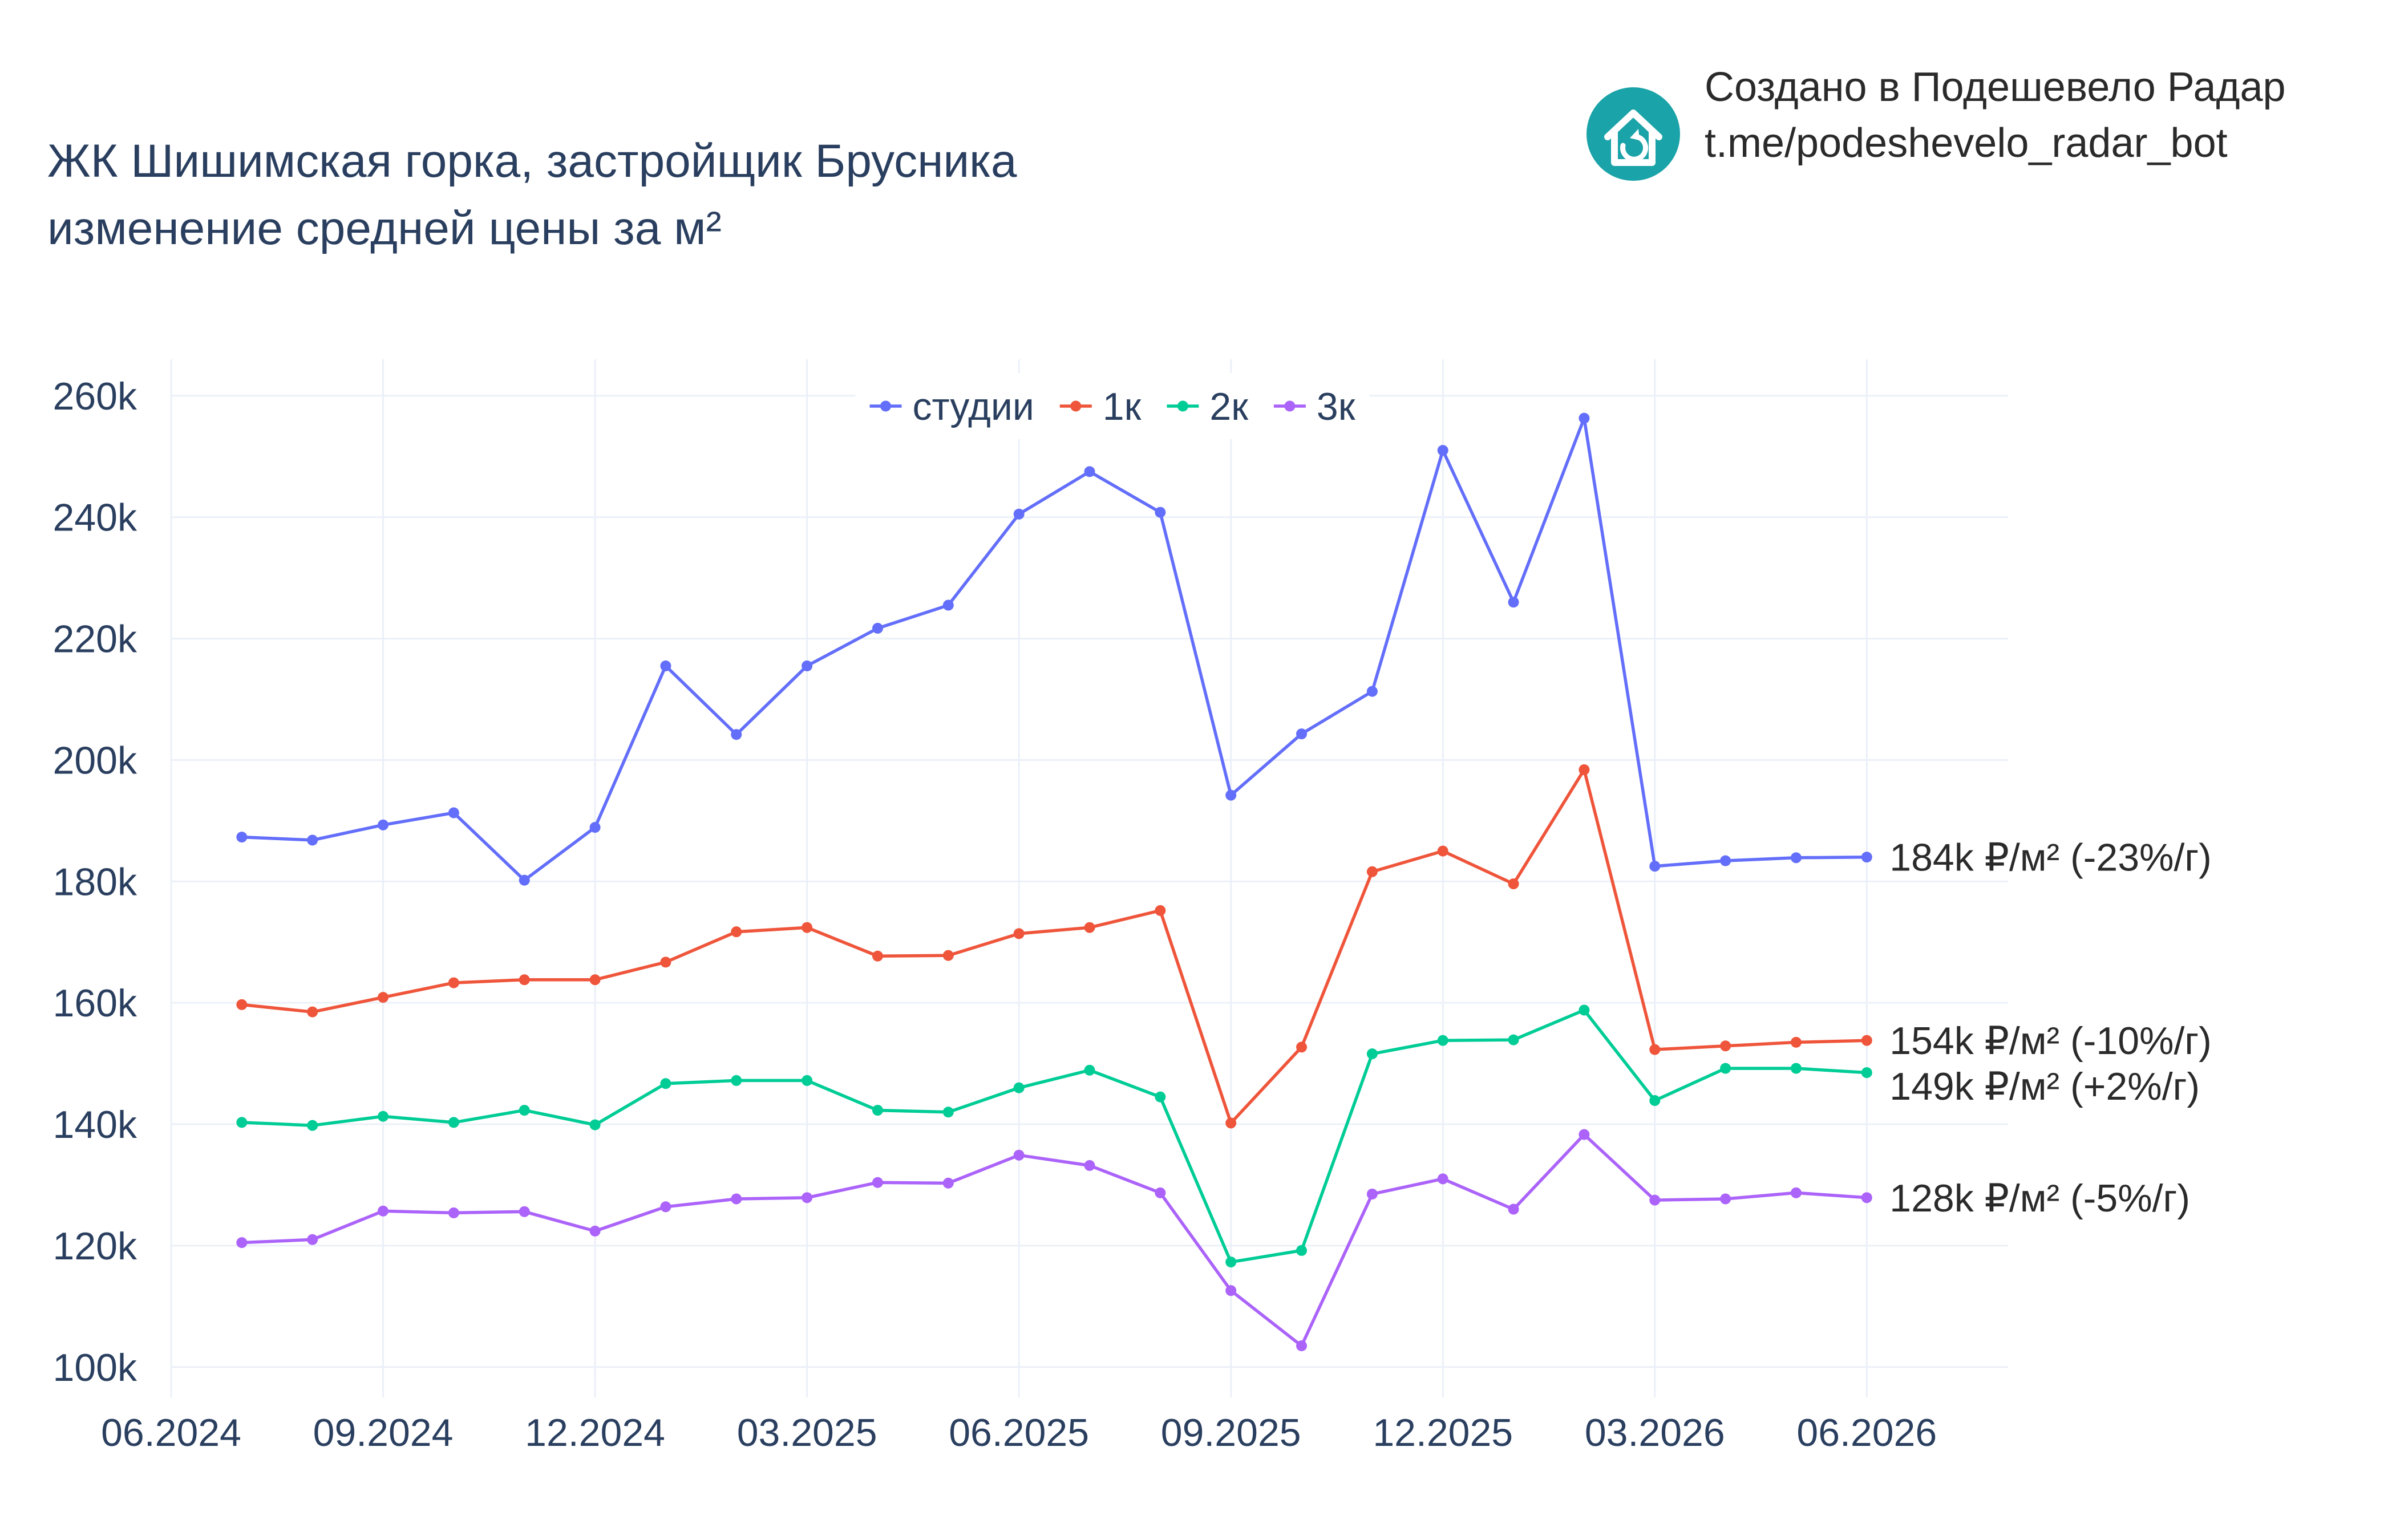 The height and width of the screenshot is (1540, 2396). I want to click on y-tick-label: 120k, so click(95, 1246).